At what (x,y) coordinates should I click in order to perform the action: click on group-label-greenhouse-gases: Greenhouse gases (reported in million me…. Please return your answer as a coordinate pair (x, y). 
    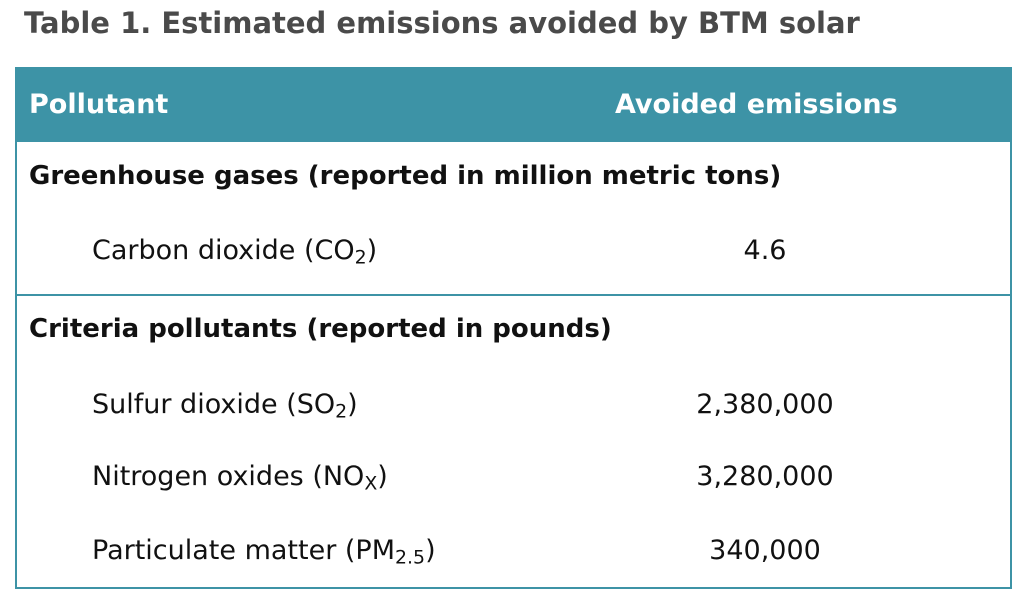
    Looking at the image, I should click on (405, 176).